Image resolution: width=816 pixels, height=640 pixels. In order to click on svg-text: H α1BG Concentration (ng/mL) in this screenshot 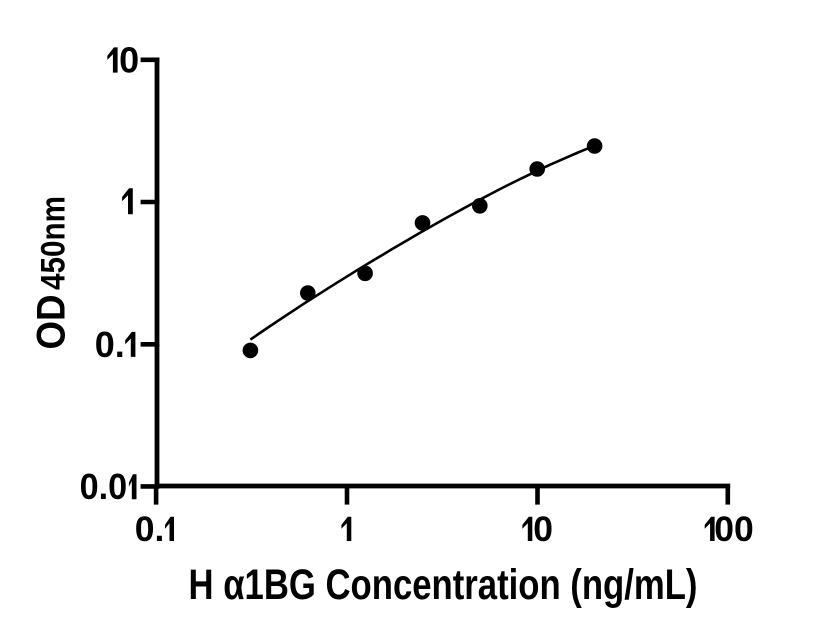, I will do `click(443, 585)`.